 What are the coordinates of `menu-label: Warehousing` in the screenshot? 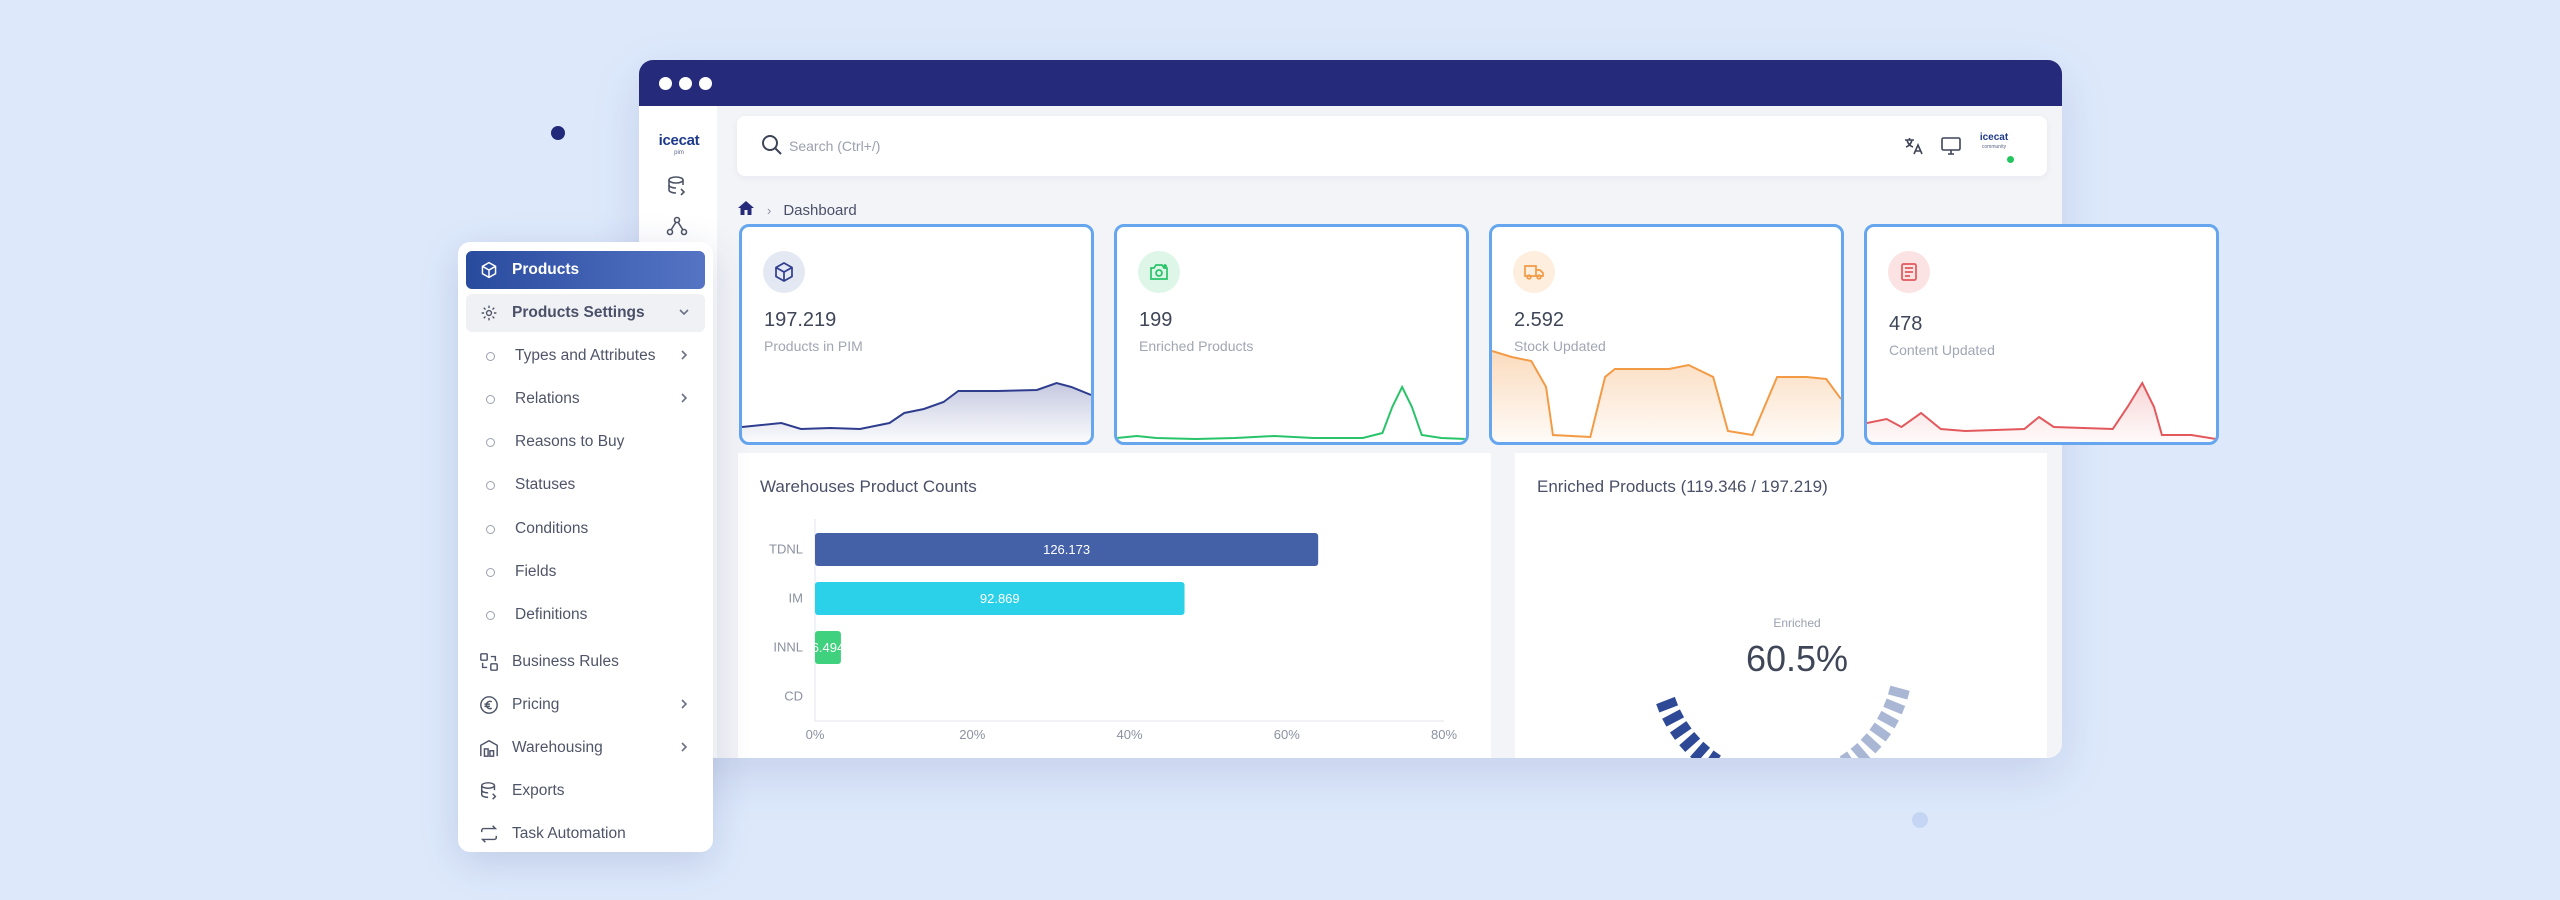 It's located at (557, 747).